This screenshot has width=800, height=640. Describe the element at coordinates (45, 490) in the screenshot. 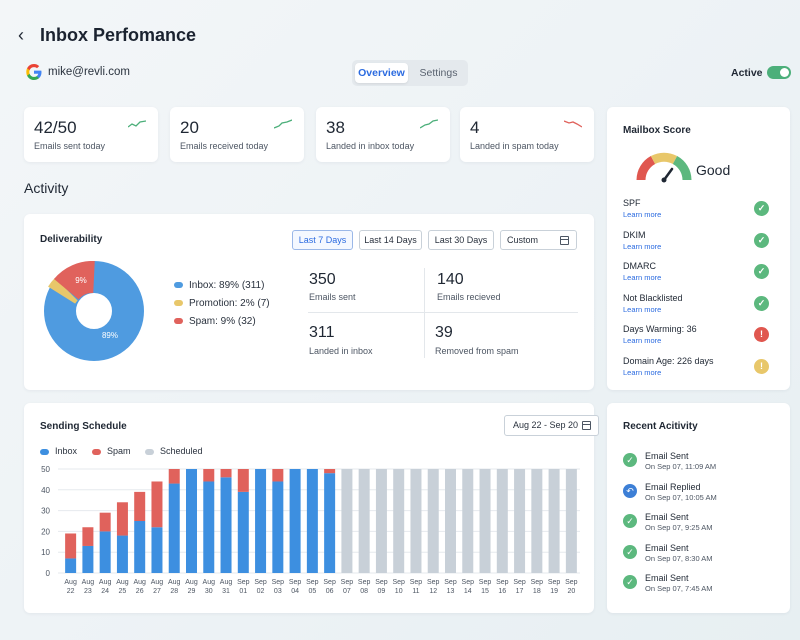

I see `y-tick-label: 40` at that location.